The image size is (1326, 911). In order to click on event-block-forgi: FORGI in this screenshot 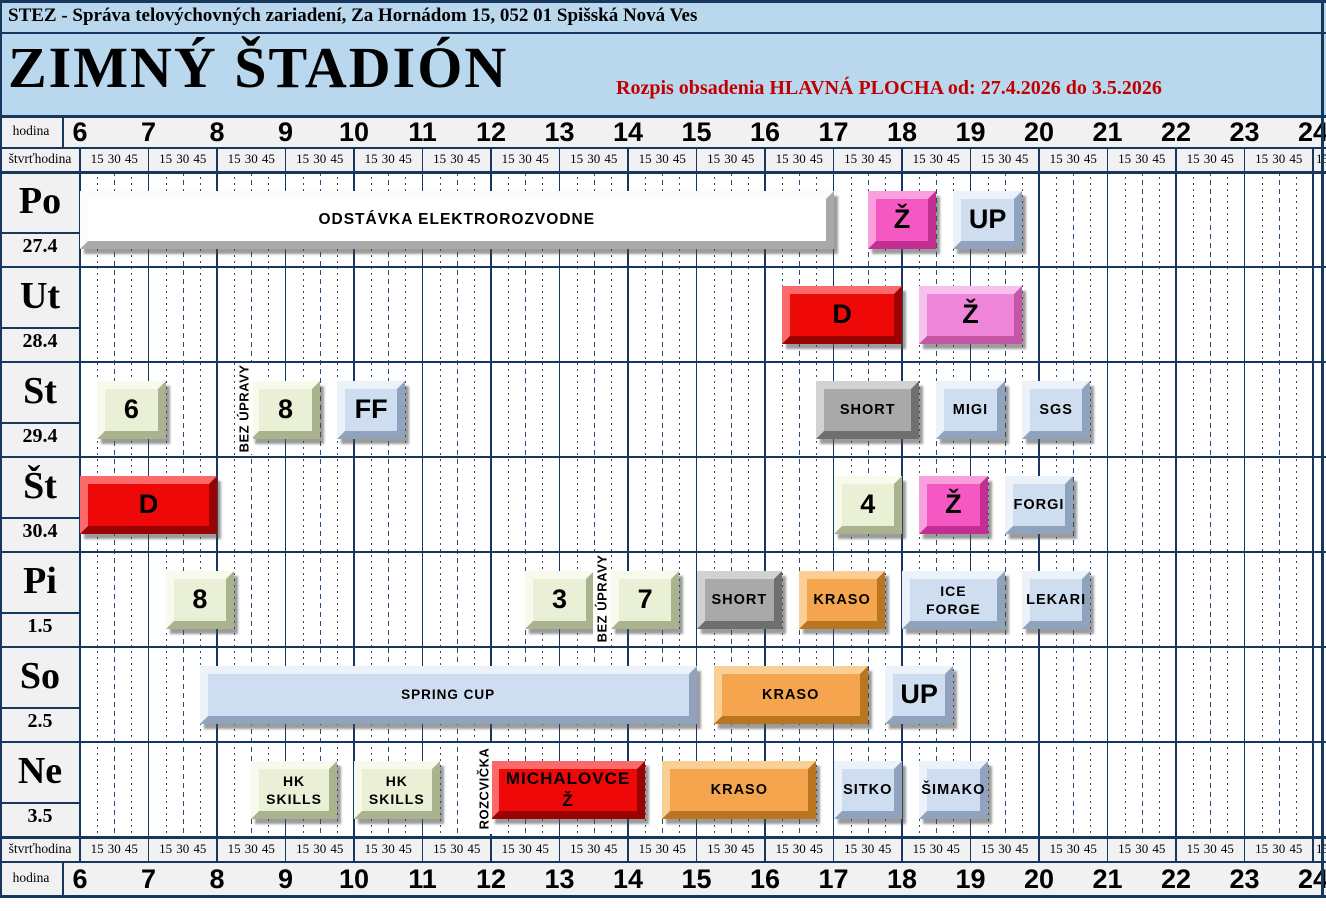, I will do `click(1039, 505)`.